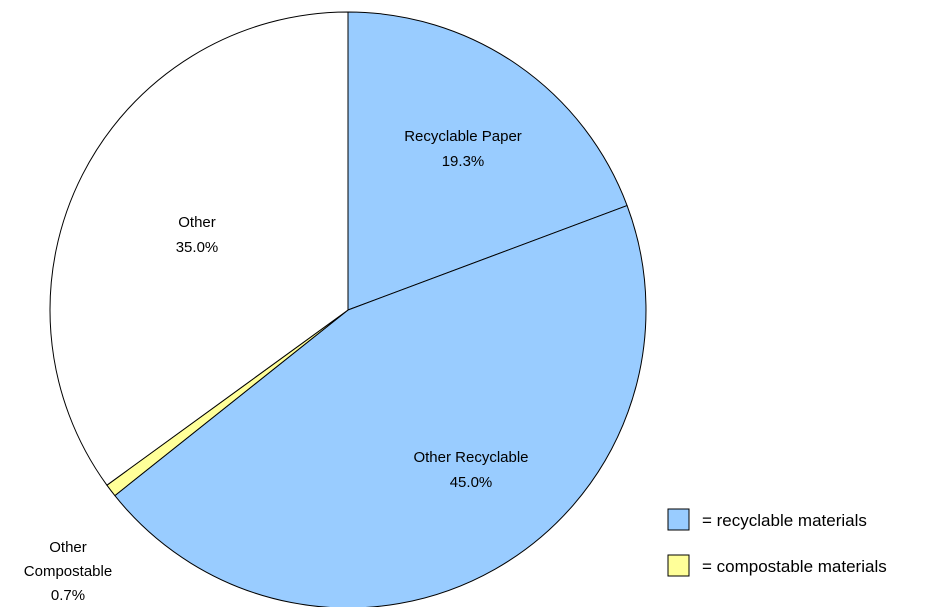  I want to click on slice-value-recyclable-paper: 19.3%, so click(463, 161).